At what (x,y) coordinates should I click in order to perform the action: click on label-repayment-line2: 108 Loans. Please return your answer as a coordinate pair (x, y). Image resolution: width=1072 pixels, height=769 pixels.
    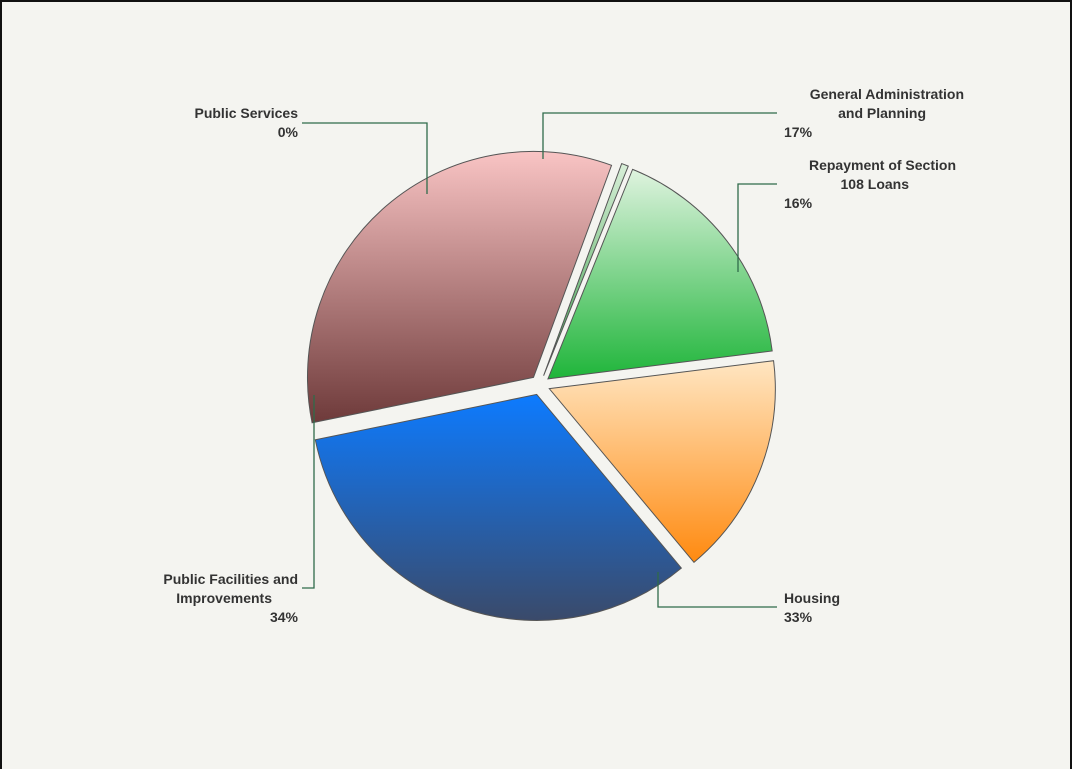
    Looking at the image, I should click on (875, 184).